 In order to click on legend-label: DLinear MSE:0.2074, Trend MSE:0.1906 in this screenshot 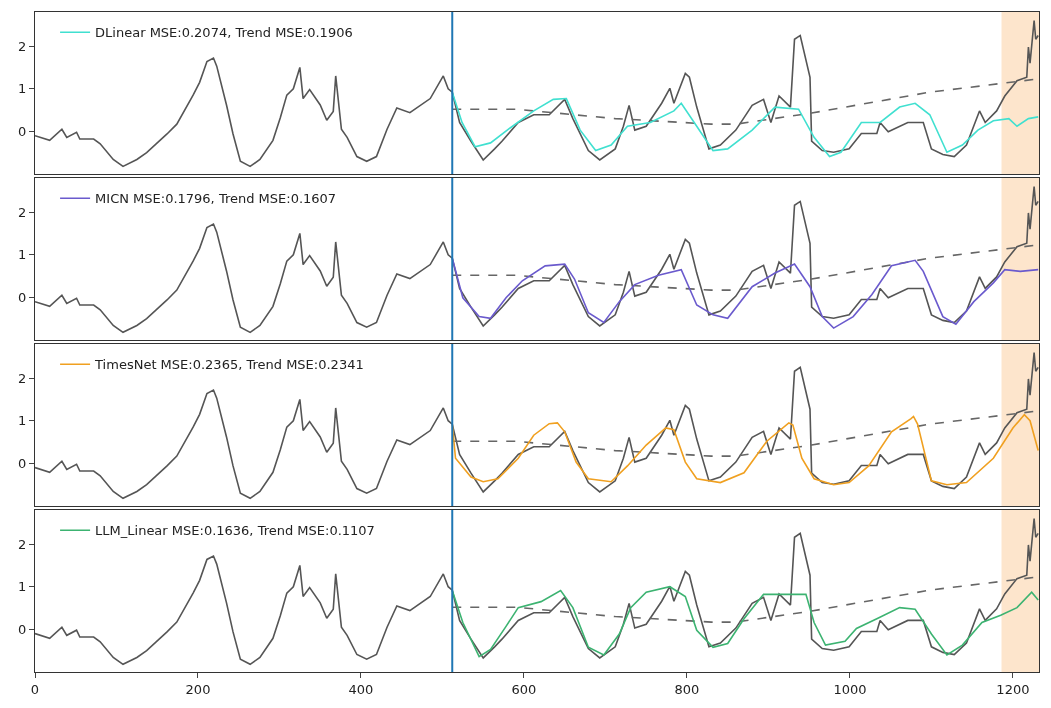, I will do `click(224, 33)`.